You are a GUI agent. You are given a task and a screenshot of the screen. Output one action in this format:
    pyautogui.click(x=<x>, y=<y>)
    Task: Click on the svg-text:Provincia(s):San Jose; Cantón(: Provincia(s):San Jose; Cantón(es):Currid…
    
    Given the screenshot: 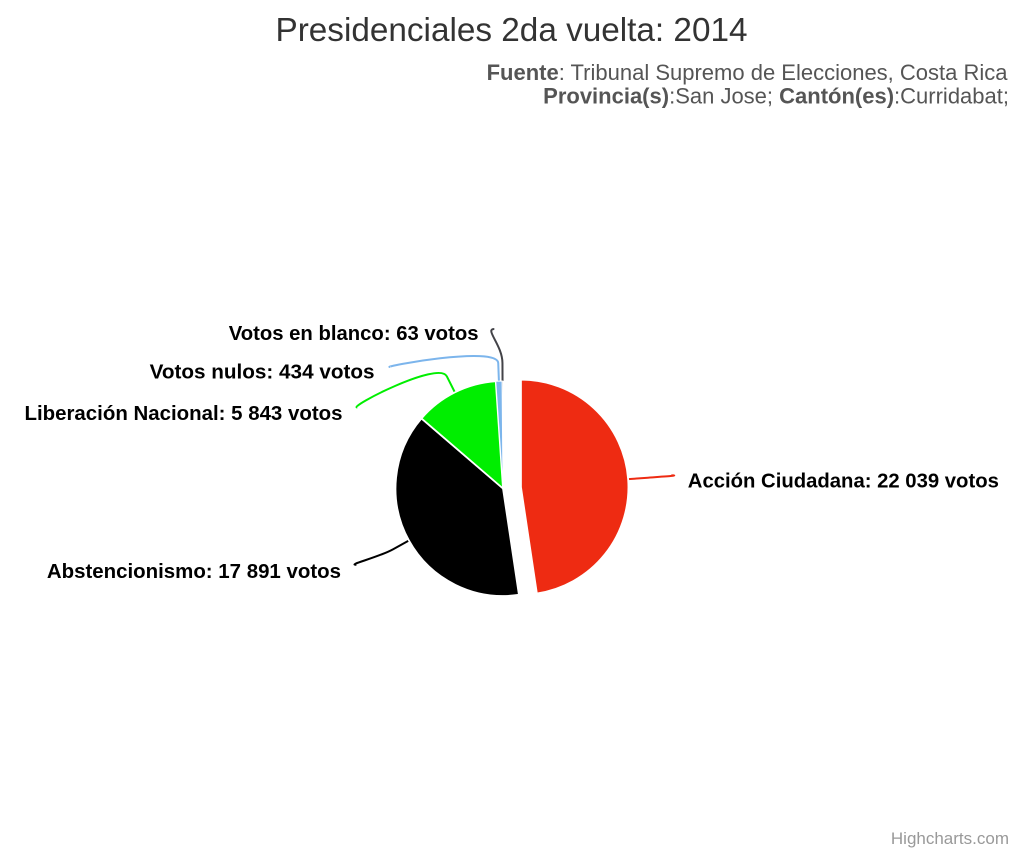 What is the action you would take?
    pyautogui.click(x=776, y=96)
    